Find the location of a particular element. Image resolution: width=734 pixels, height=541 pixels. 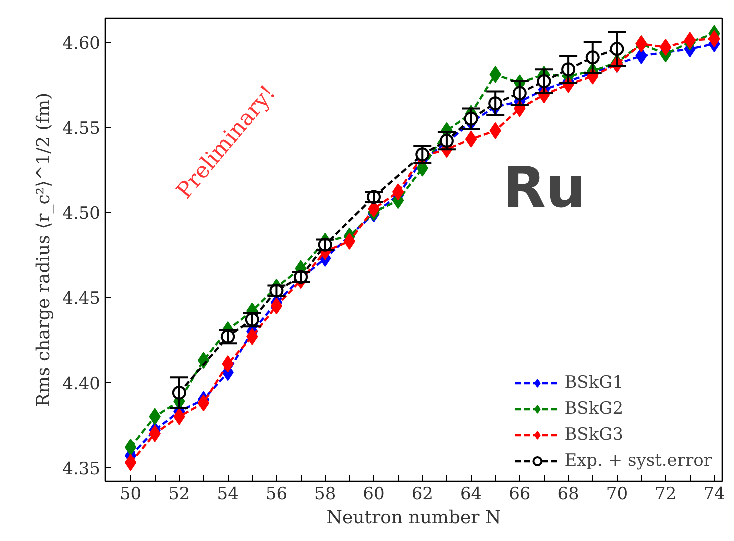

x-tick-label: 54 is located at coordinates (228, 494).